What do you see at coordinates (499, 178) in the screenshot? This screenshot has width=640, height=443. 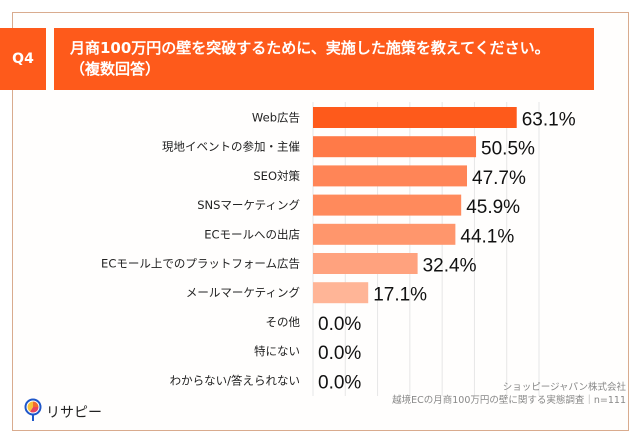 I see `value-label: 47.7%` at bounding box center [499, 178].